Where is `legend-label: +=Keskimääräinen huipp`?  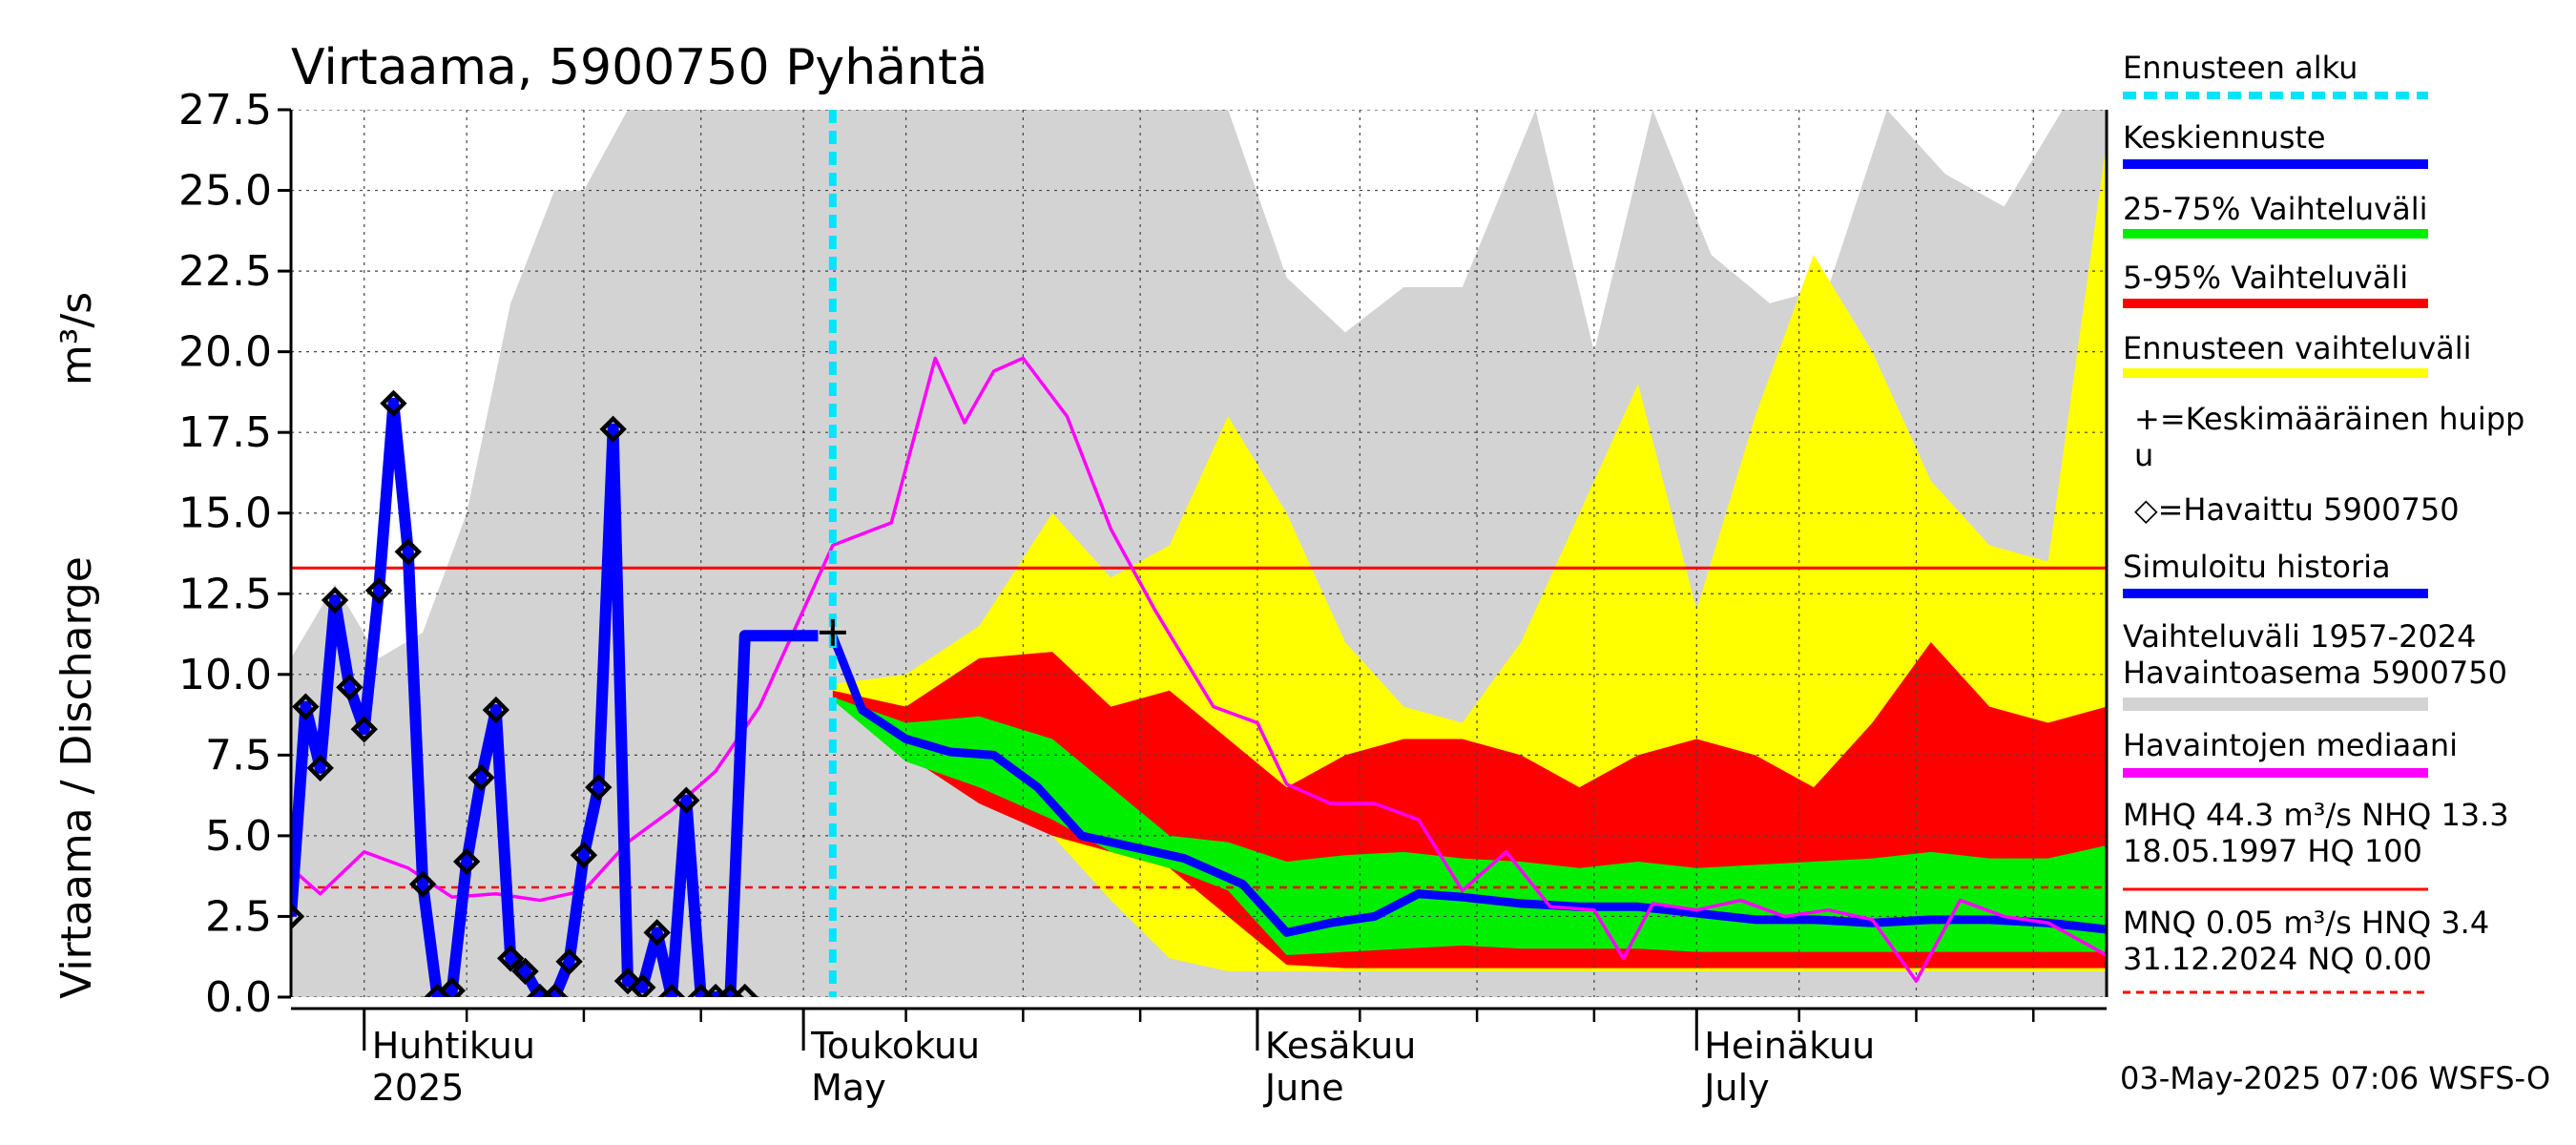
legend-label: +=Keskimääräinen huipp is located at coordinates (2329, 419).